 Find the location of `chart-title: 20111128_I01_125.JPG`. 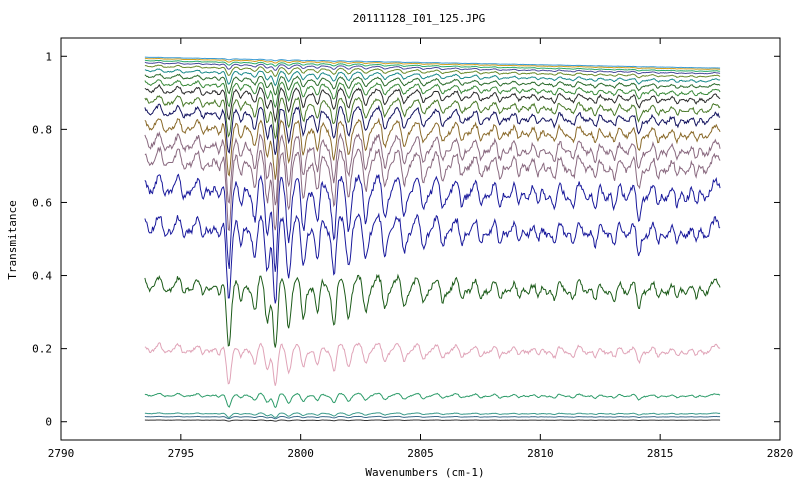

chart-title: 20111128_I01_125.JPG is located at coordinates (419, 18).